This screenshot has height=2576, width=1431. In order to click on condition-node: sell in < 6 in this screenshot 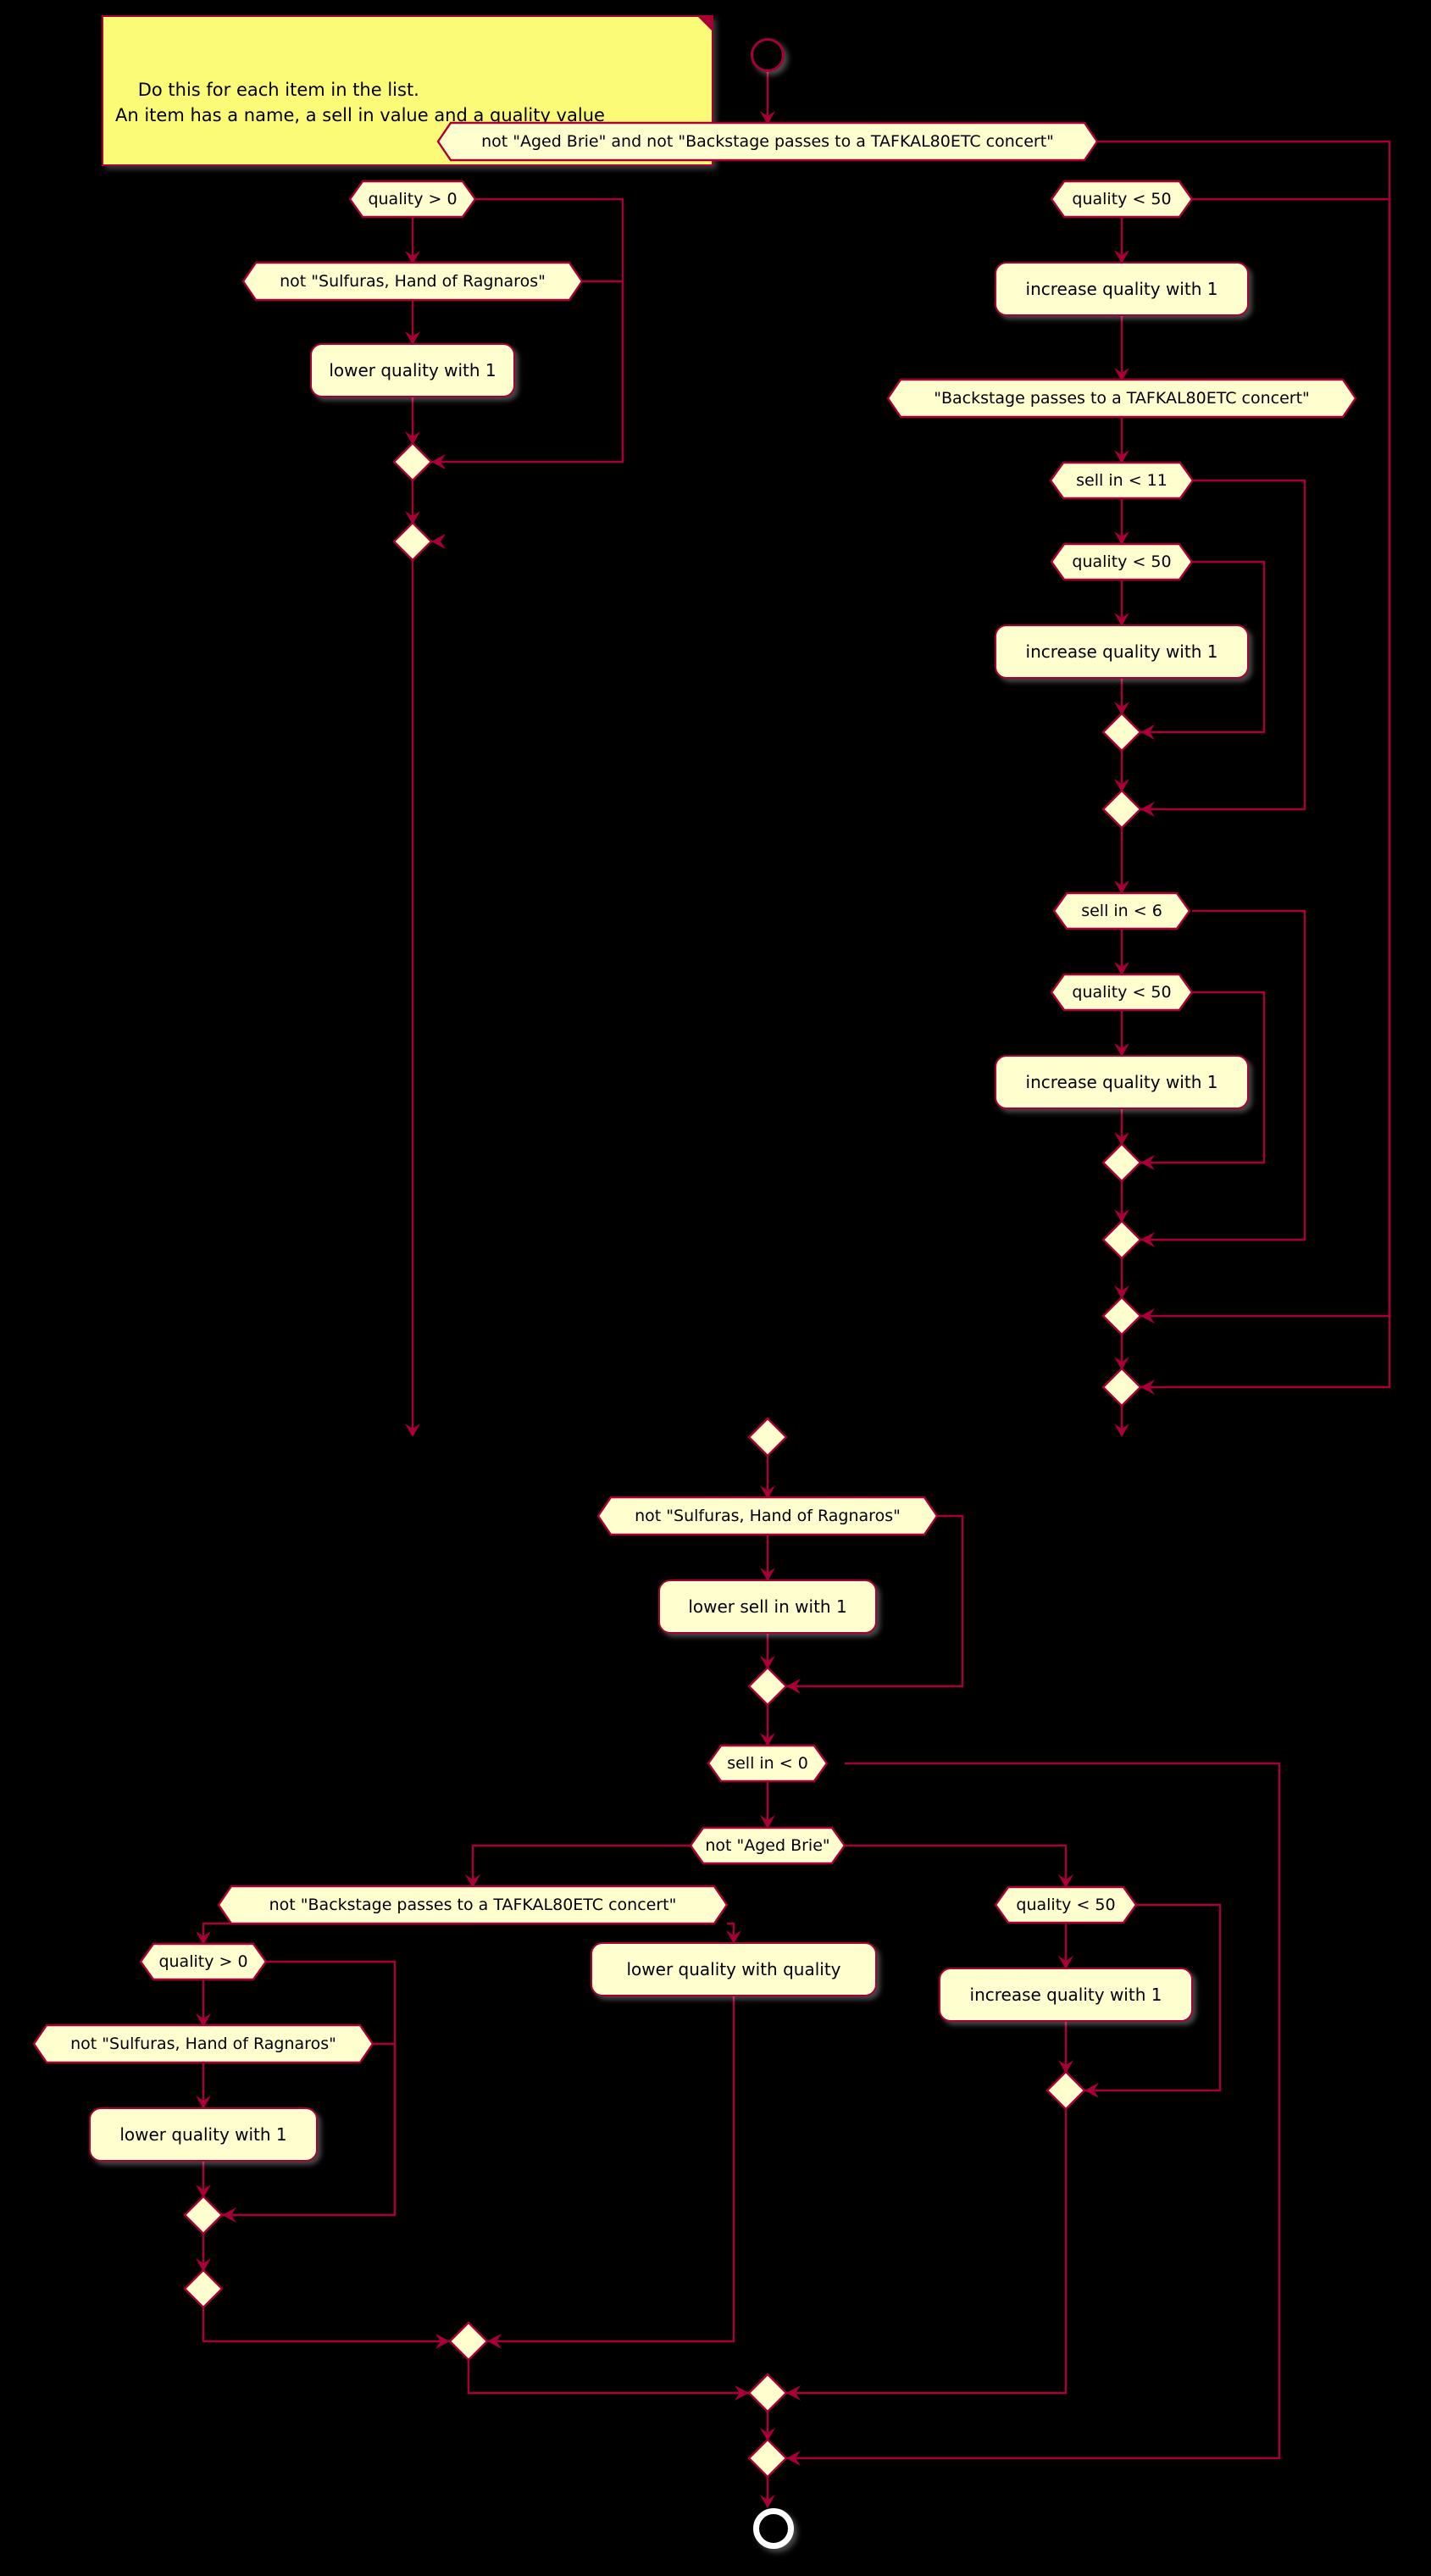, I will do `click(1121, 910)`.